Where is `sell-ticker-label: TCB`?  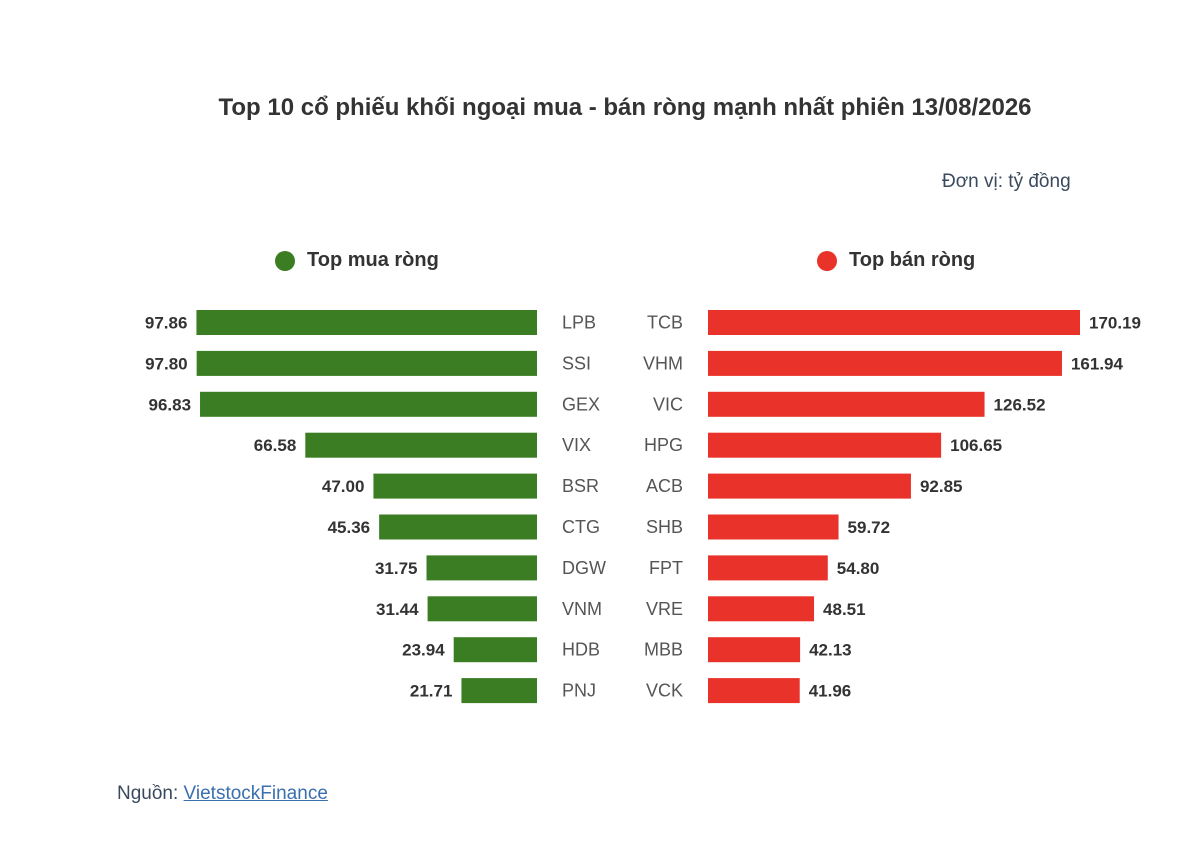
sell-ticker-label: TCB is located at coordinates (665, 323).